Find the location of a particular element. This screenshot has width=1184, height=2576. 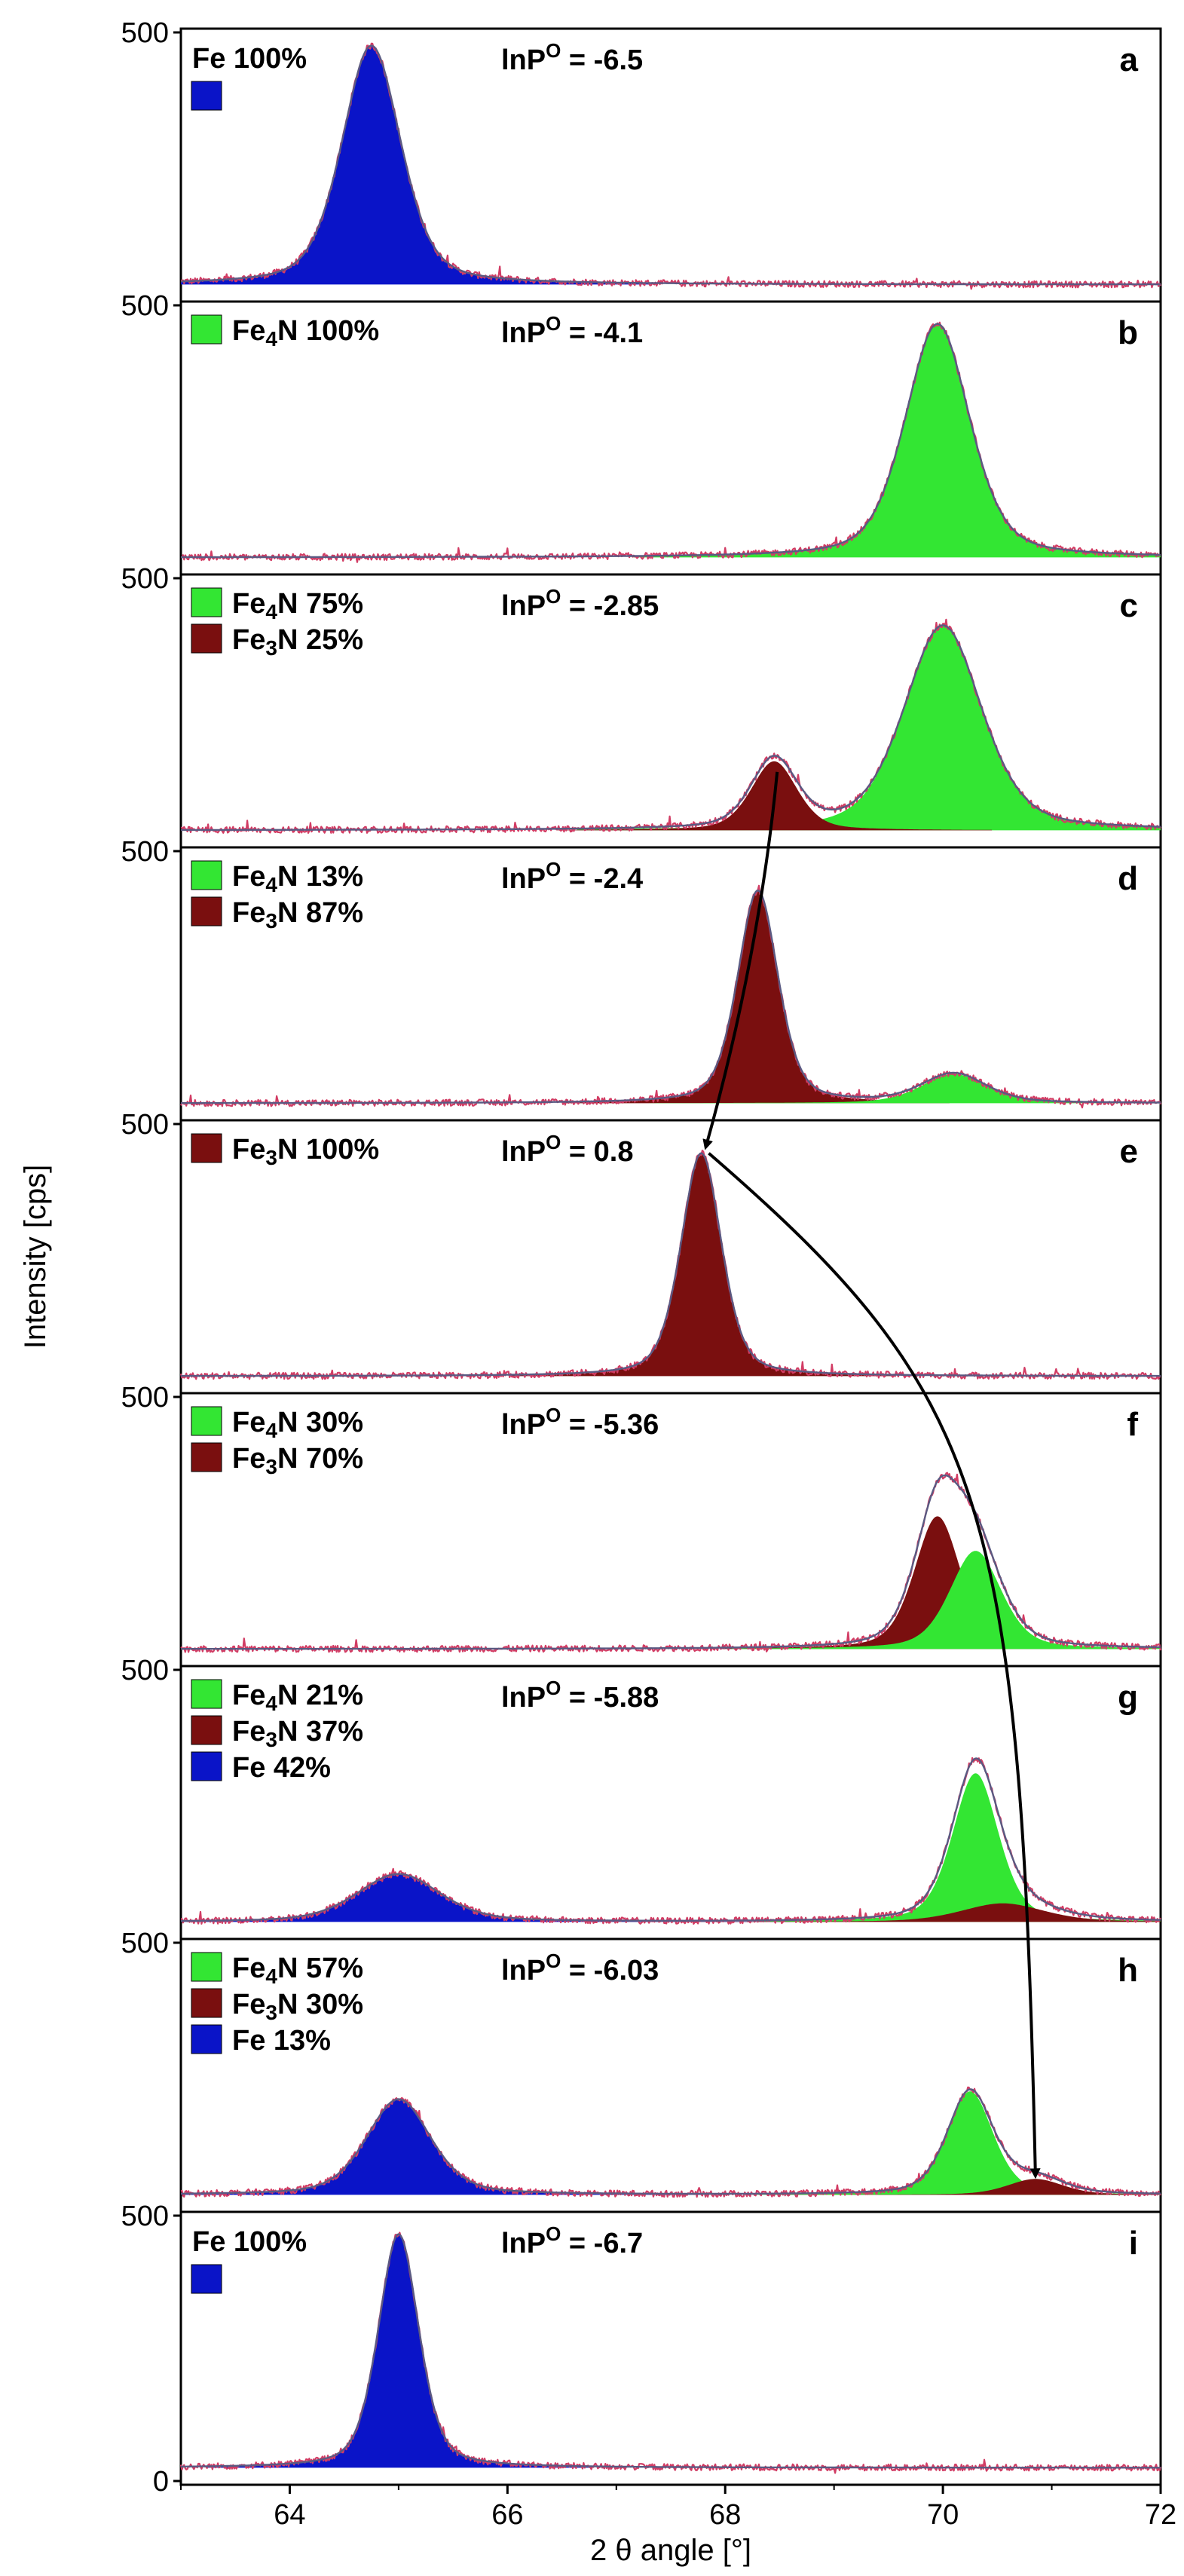

peak-fe4n-h is located at coordinates (956, 2143).